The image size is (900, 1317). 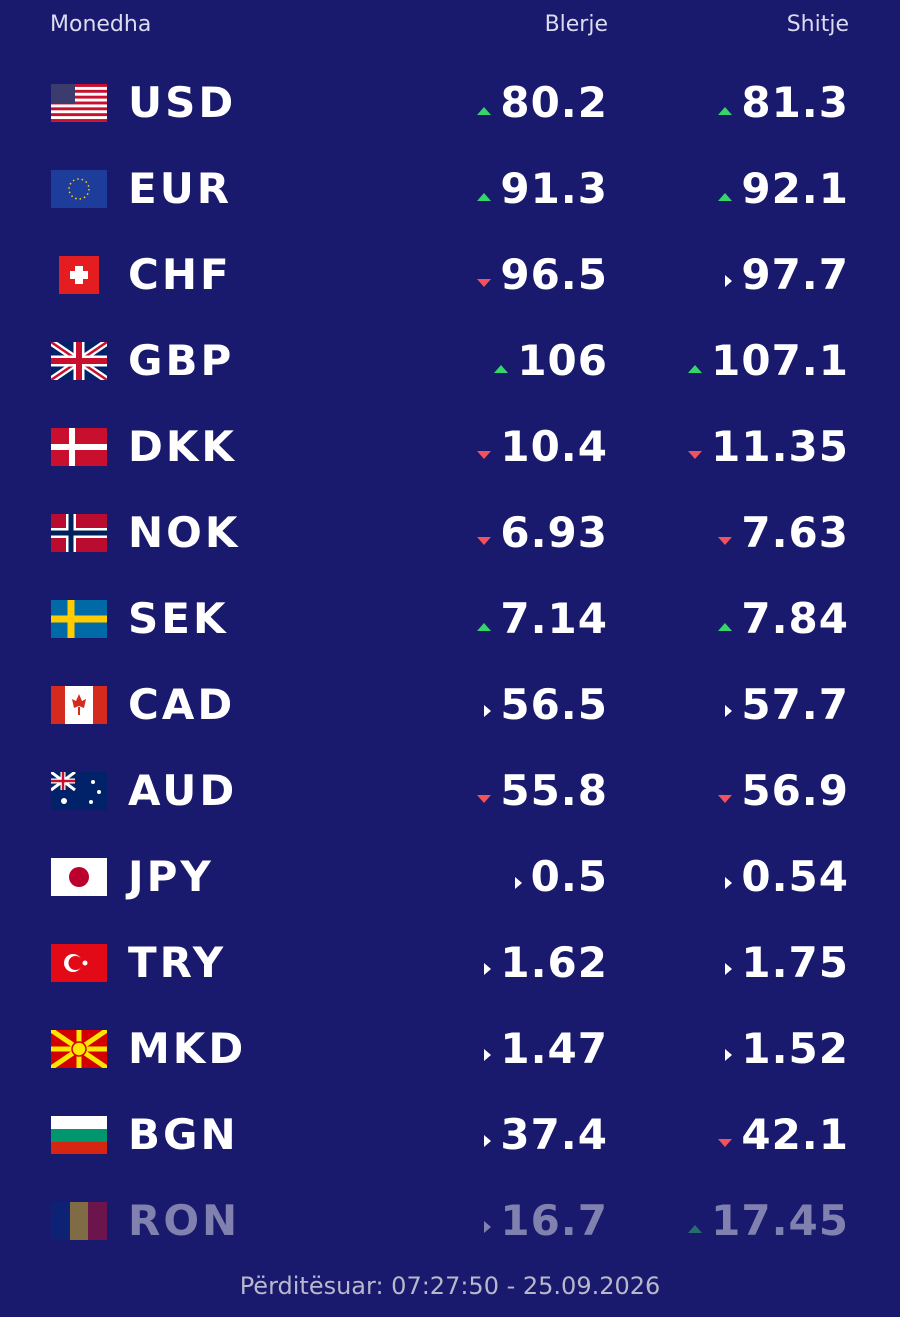 What do you see at coordinates (450, 103) in the screenshot?
I see `currency-row: USD 80.2 81.3` at bounding box center [450, 103].